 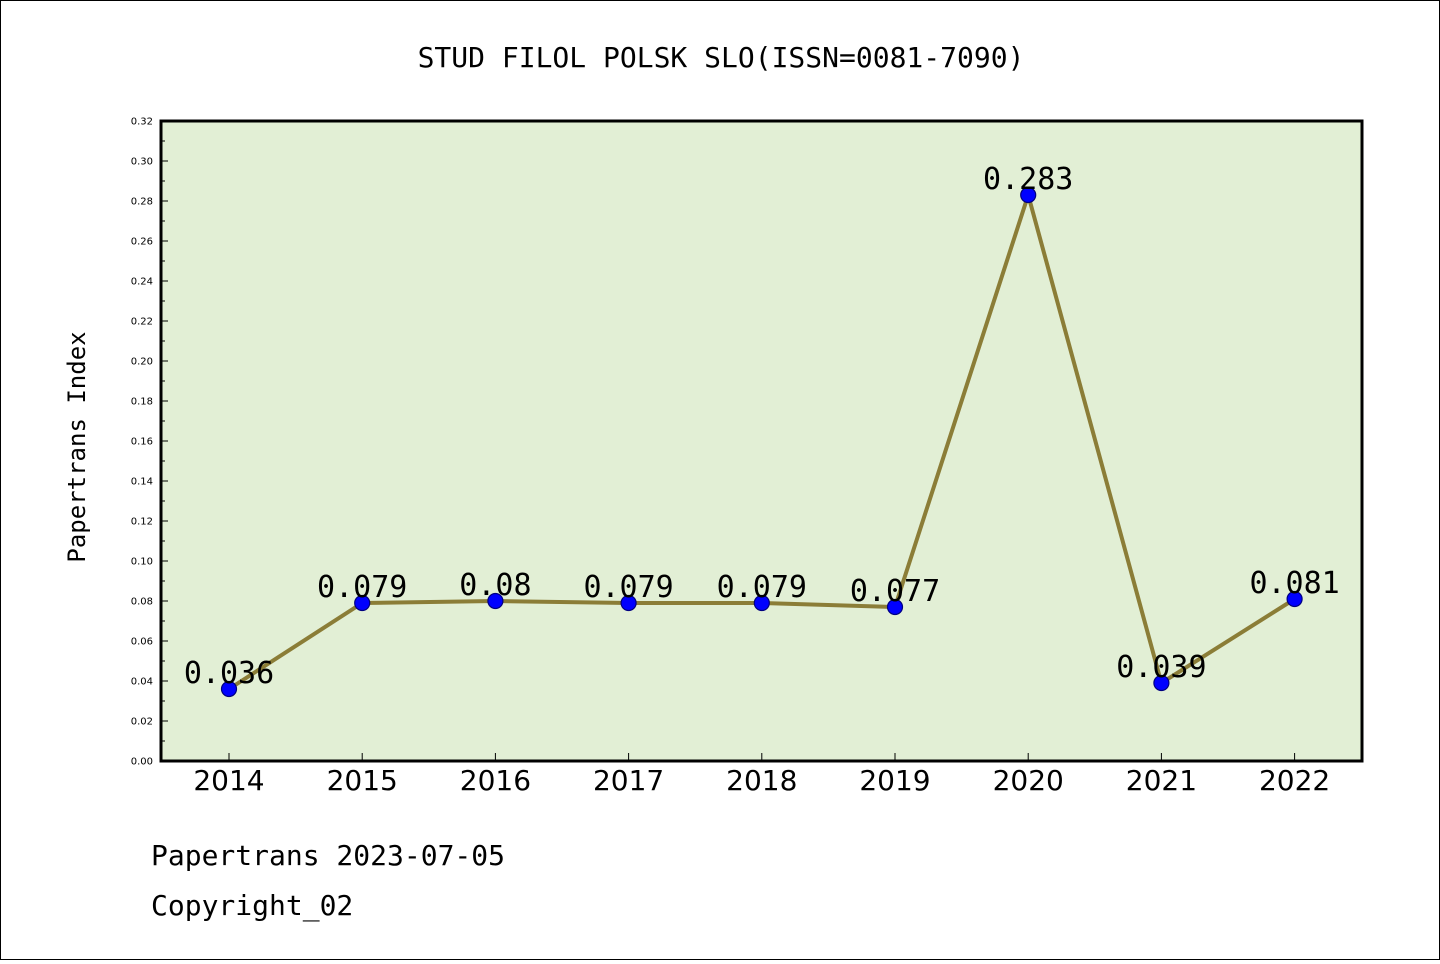 What do you see at coordinates (328, 855) in the screenshot?
I see `footer-date-text: Papertrans 2023-07-05` at bounding box center [328, 855].